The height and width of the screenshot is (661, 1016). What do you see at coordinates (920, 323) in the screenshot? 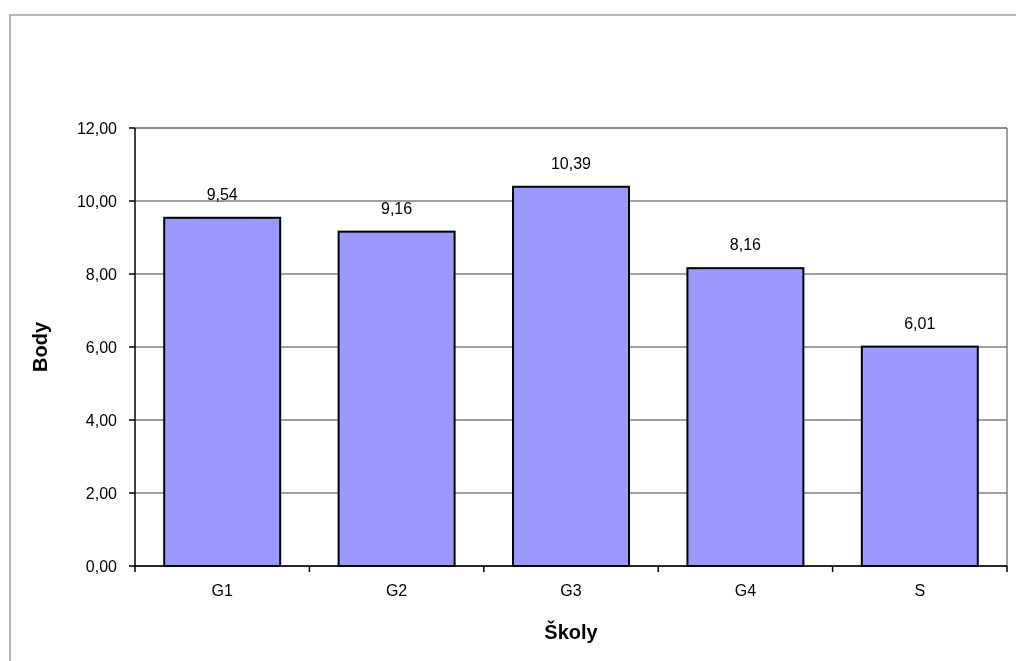
I see `data-label: 6,01` at bounding box center [920, 323].